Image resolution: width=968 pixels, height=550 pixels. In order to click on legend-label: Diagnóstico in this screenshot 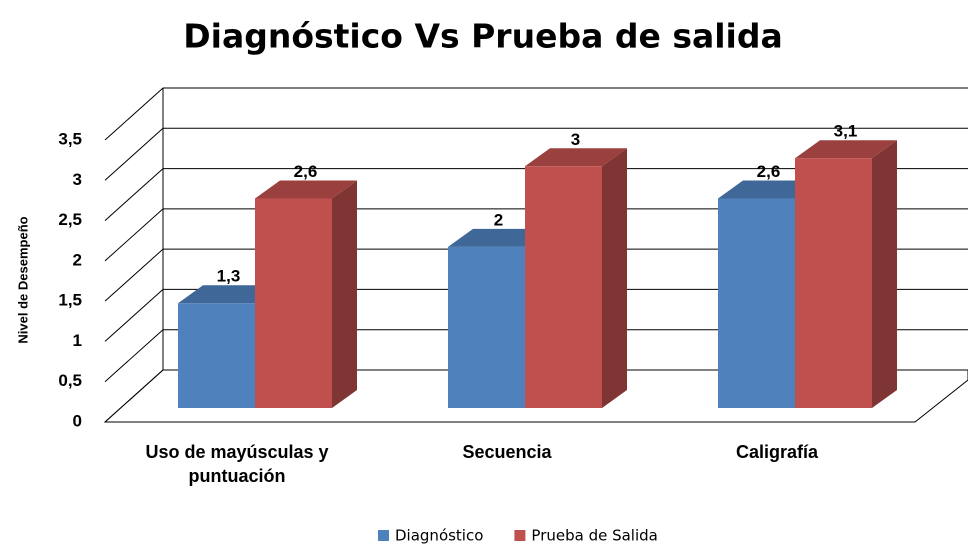, I will do `click(439, 536)`.